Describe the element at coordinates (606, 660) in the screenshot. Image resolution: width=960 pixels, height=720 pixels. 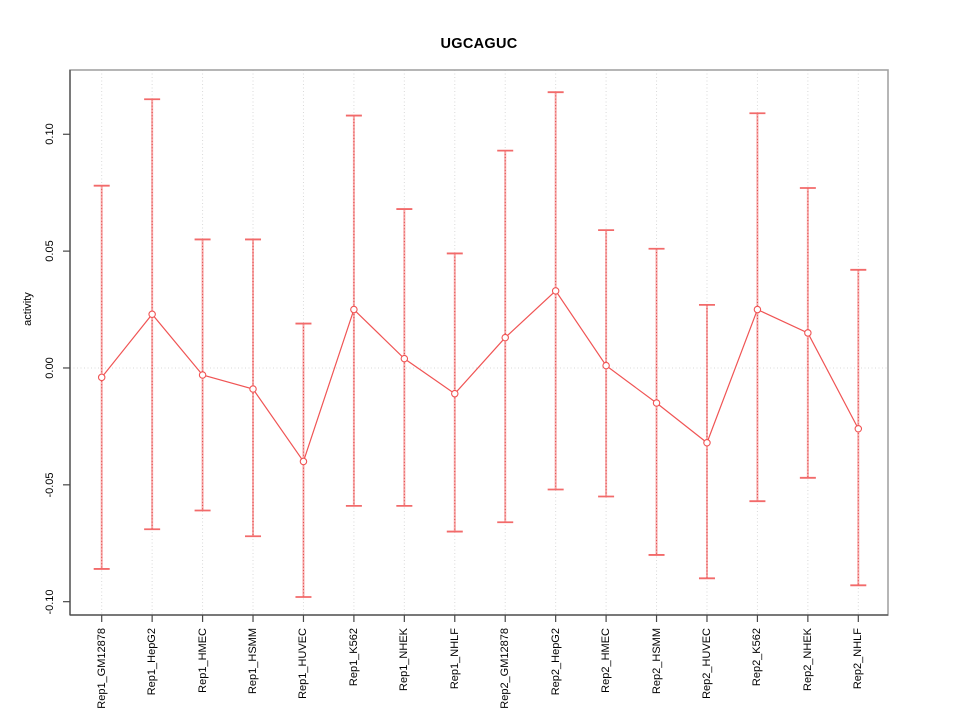
I see `x-tick-label: Rep2_HMEC` at that location.